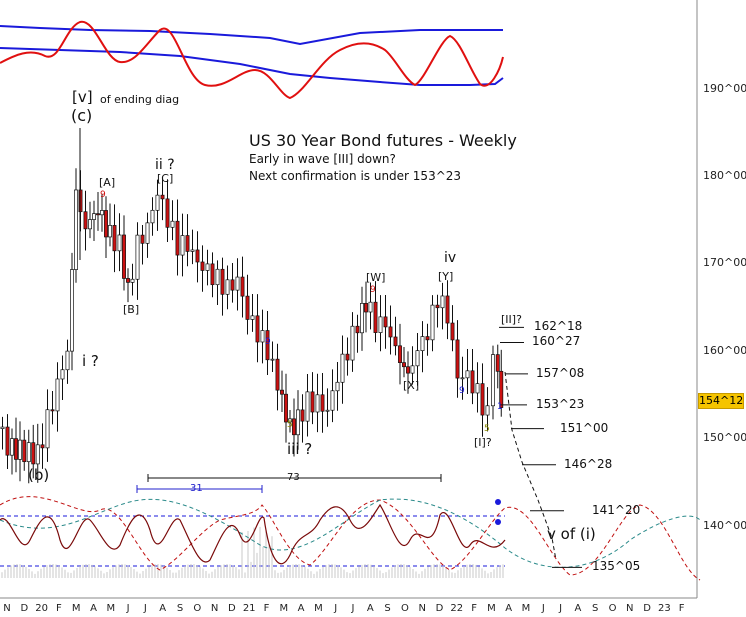 The image size is (746, 617). I want to click on wave-label-W: [W], so click(376, 277).